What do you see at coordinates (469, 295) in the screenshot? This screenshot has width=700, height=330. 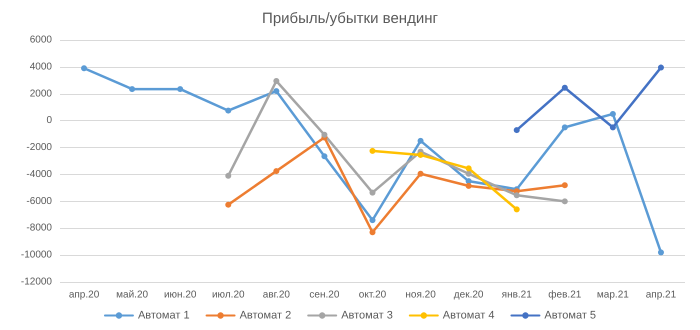 I see `x-tick-label: дек.20` at bounding box center [469, 295].